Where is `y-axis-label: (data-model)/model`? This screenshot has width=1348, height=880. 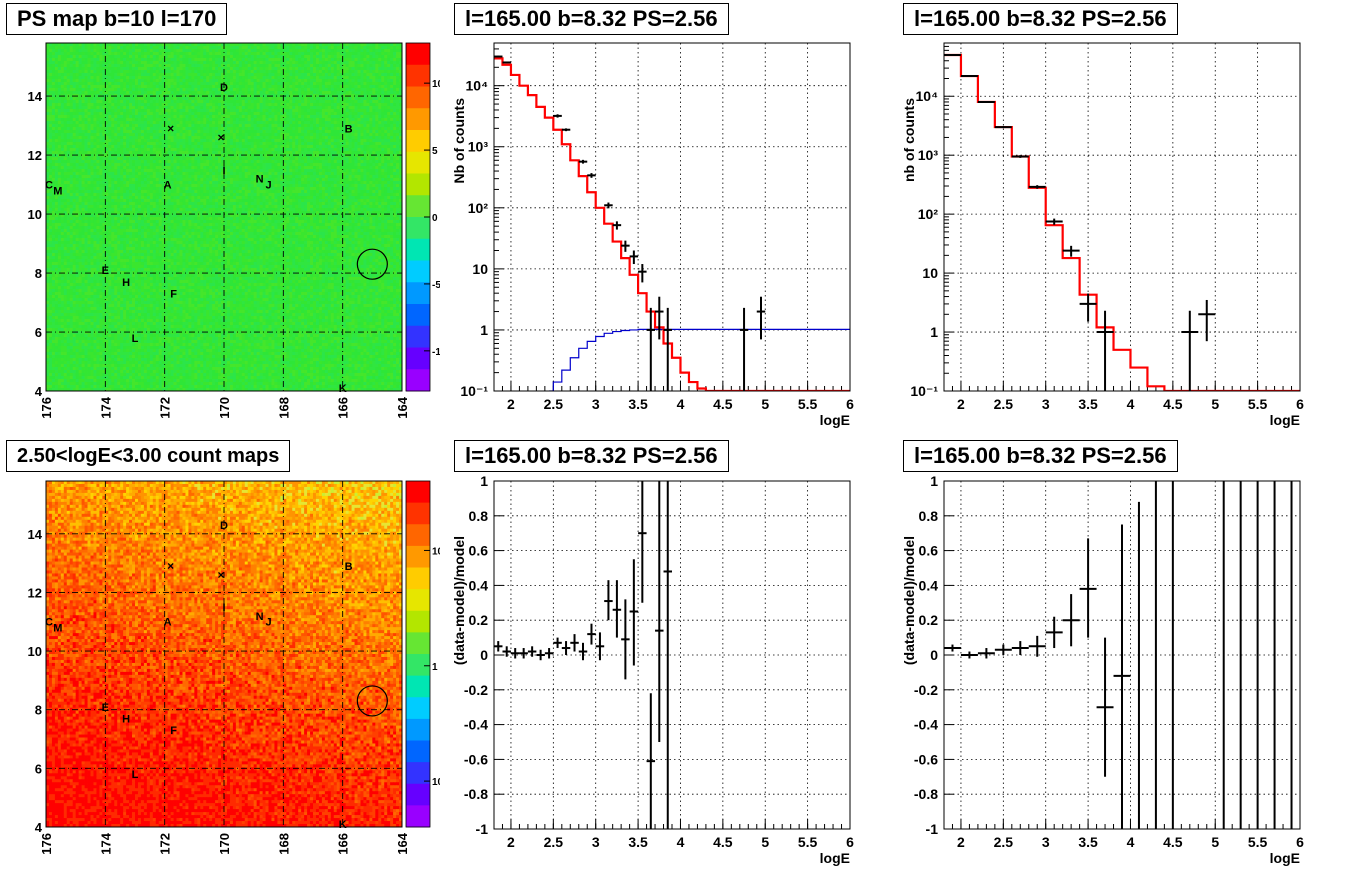
y-axis-label: (data-model)/model is located at coordinates (909, 600).